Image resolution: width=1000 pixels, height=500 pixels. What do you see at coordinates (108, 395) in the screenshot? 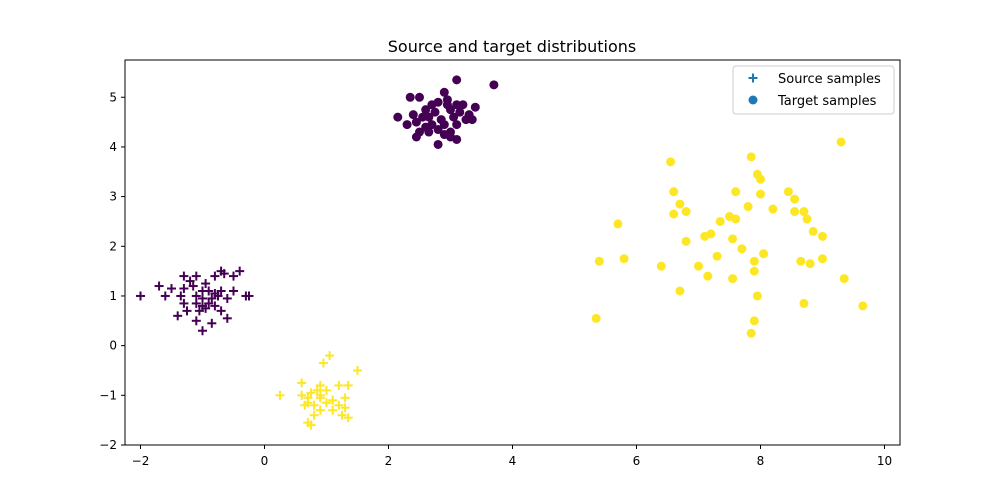
I see `y-tick-label: −1` at bounding box center [108, 395].